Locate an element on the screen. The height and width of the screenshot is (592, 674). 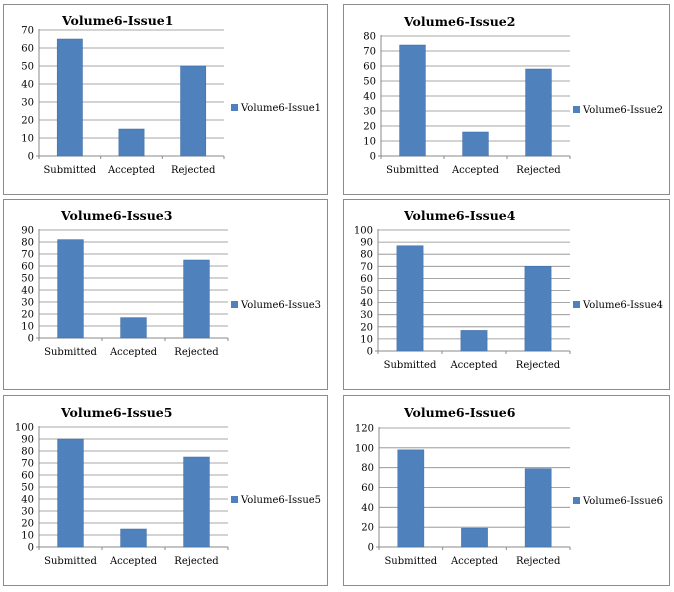
chart-title: Volume6-Issue5 is located at coordinates (116, 412).